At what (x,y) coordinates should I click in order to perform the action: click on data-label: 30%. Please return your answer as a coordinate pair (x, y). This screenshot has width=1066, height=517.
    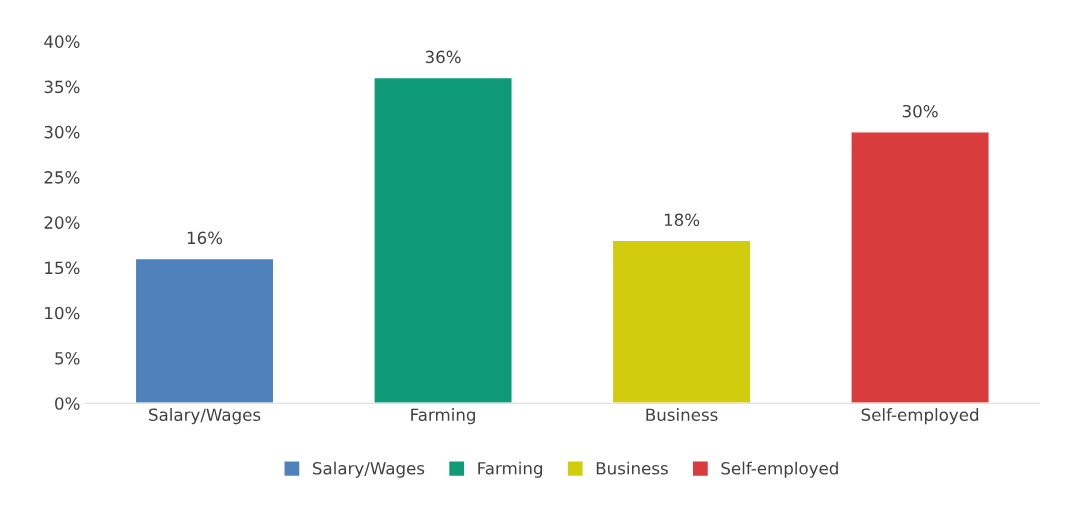
    Looking at the image, I should click on (920, 111).